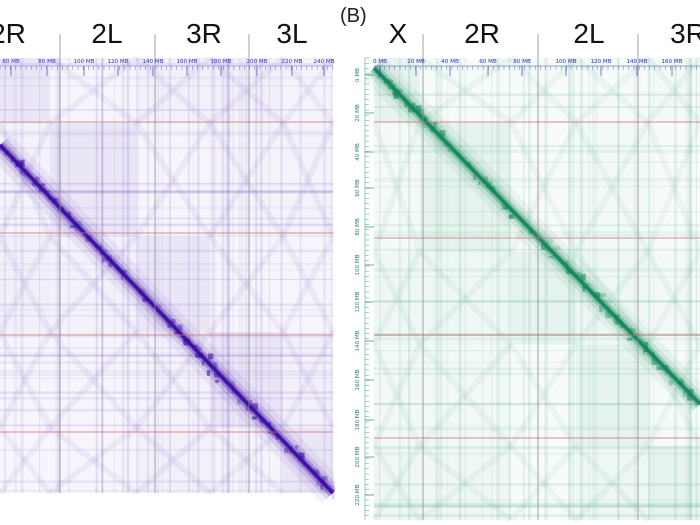 The image size is (700, 525). Describe the element at coordinates (565, 62) in the screenshot. I see `x-tick-label: 100 MB` at that location.